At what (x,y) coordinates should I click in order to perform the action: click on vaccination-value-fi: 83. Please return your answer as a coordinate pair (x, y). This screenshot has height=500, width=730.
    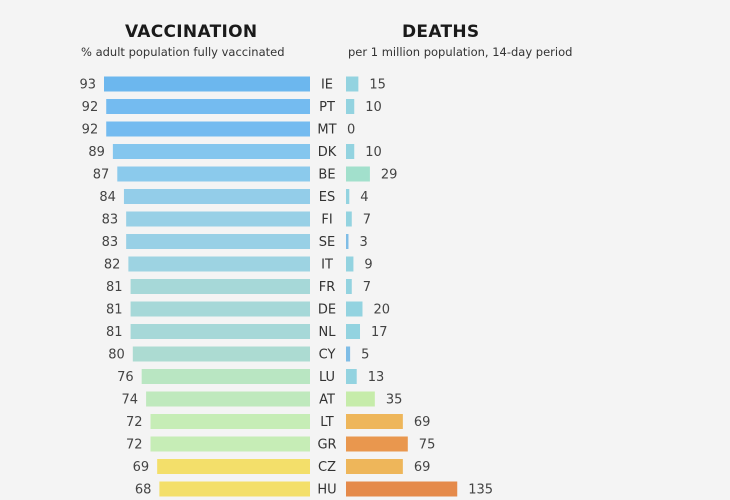
    Looking at the image, I should click on (110, 220).